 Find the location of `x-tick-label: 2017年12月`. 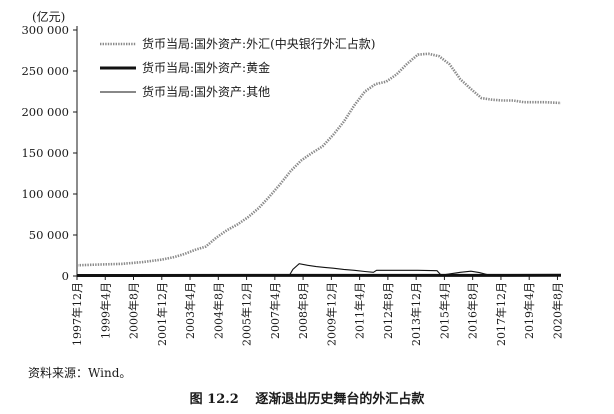

x-tick-label: 2017年12月 is located at coordinates (501, 314).